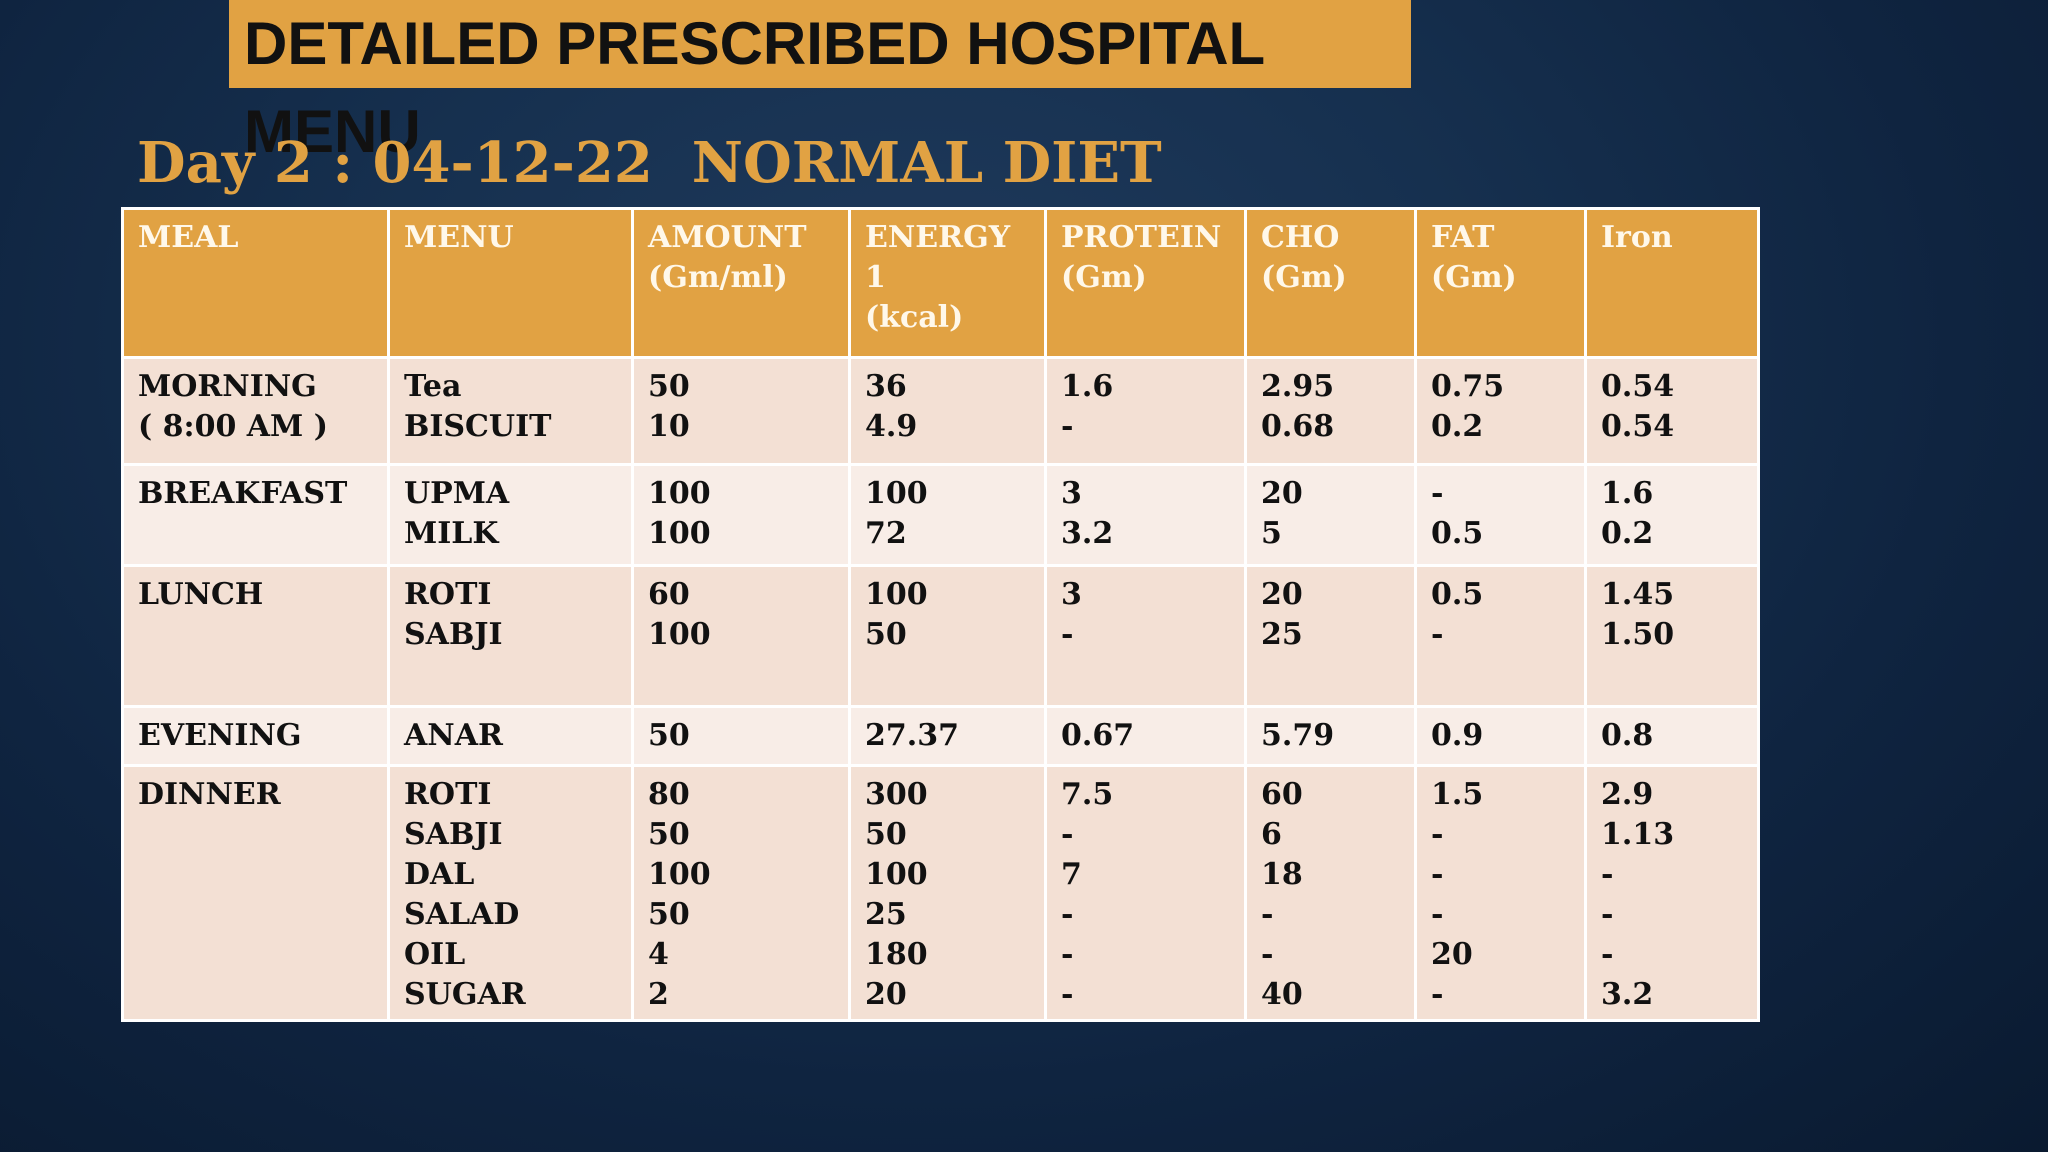 Image resolution: width=2048 pixels, height=1152 pixels. What do you see at coordinates (1145, 411) in the screenshot?
I see `cell-protein: 1.6 -` at bounding box center [1145, 411].